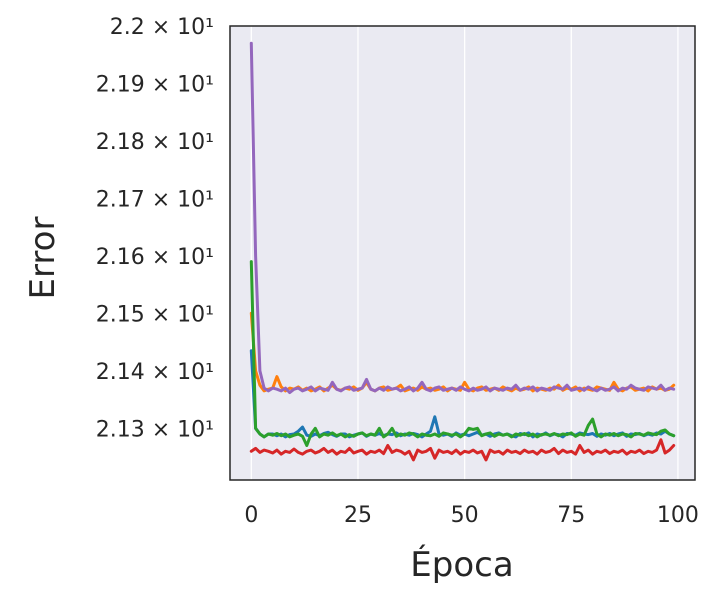 This screenshot has width=724, height=606. What do you see at coordinates (155, 429) in the screenshot?
I see `y-tick-label-0: 2.13 × 10¹` at bounding box center [155, 429].